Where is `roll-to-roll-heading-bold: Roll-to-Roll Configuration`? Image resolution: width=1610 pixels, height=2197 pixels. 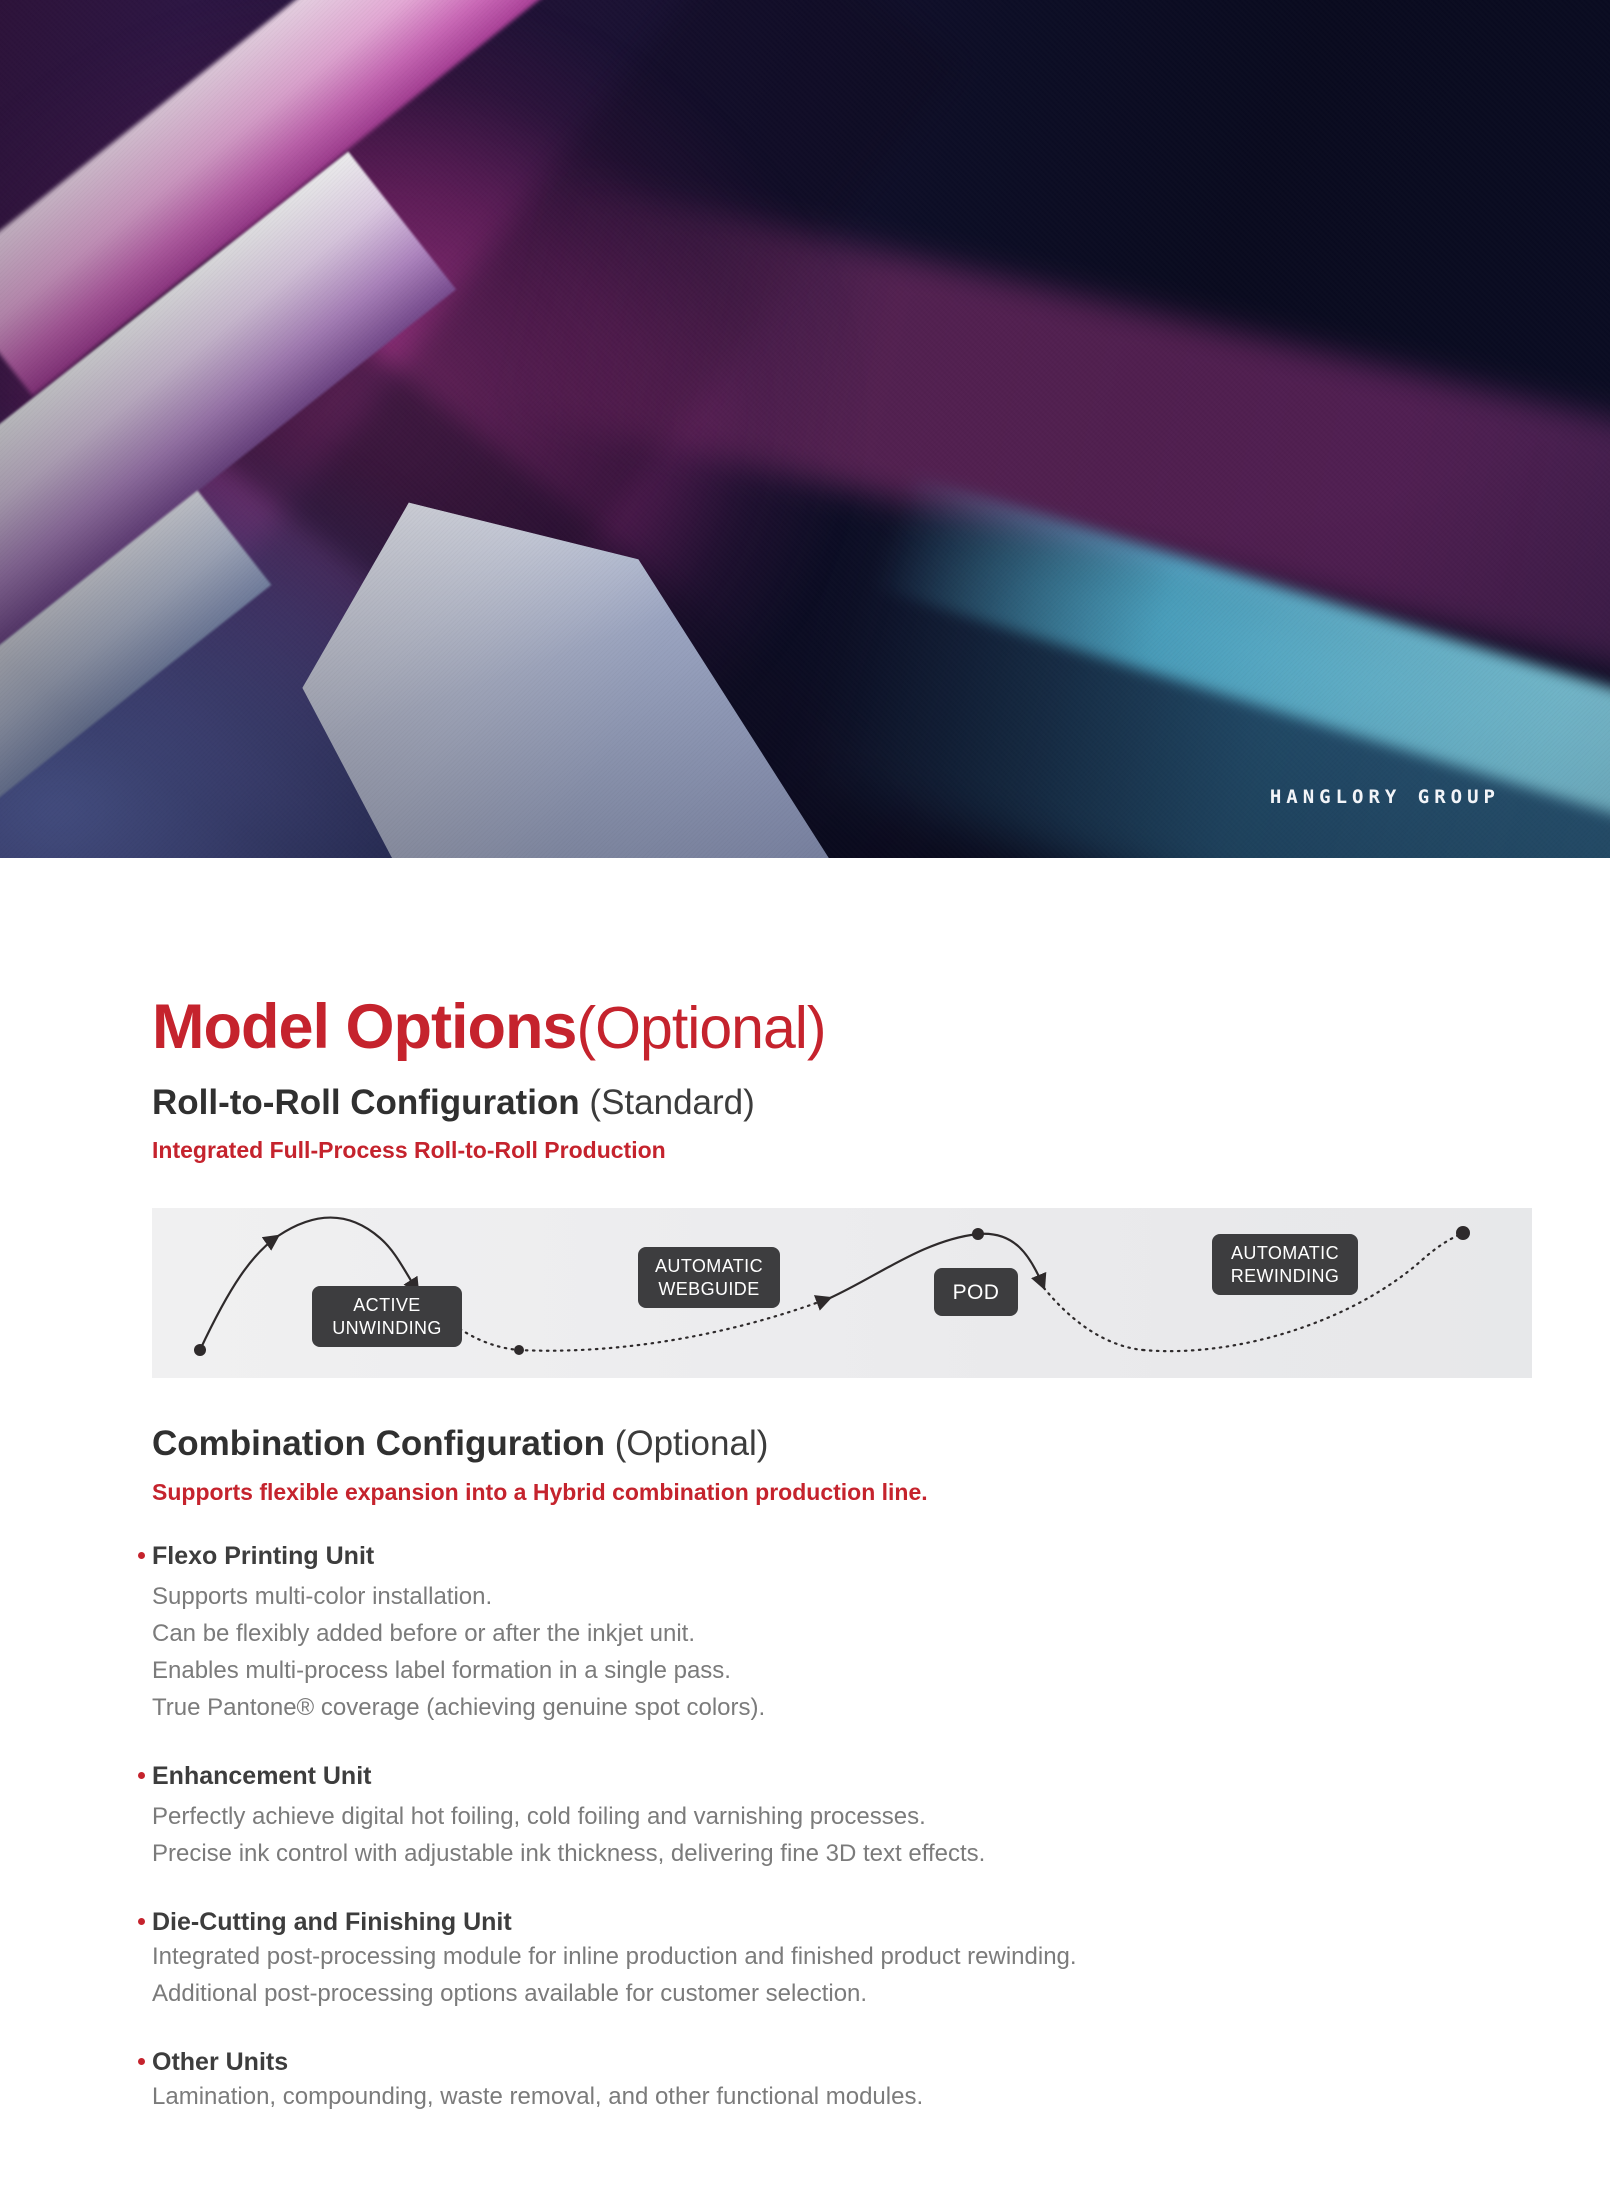 roll-to-roll-heading-bold: Roll-to-Roll Configuration is located at coordinates (366, 1102).